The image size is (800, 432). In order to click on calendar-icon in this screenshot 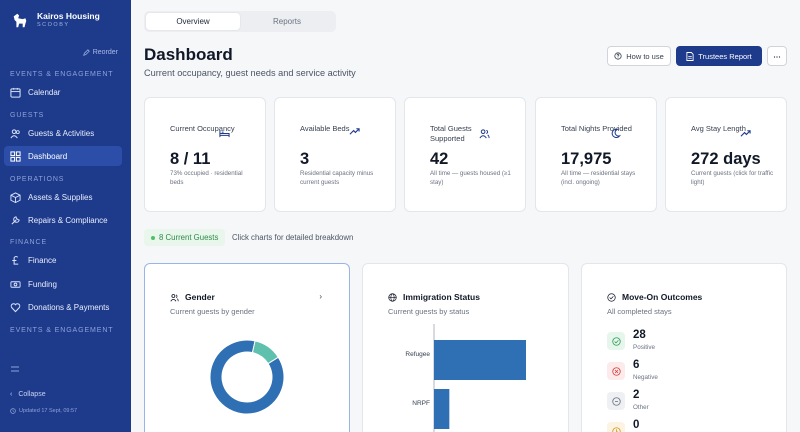, I will do `click(15, 92)`.